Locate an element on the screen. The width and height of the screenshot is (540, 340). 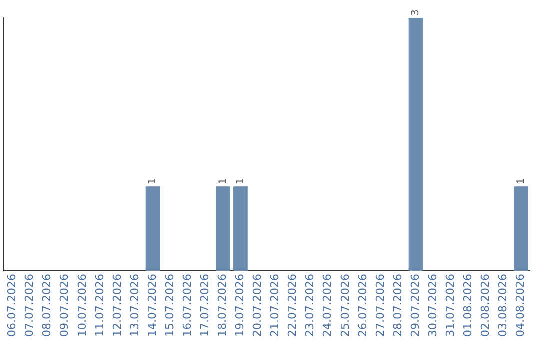
x-tick-label: 13.07.2026 is located at coordinates (135, 306).